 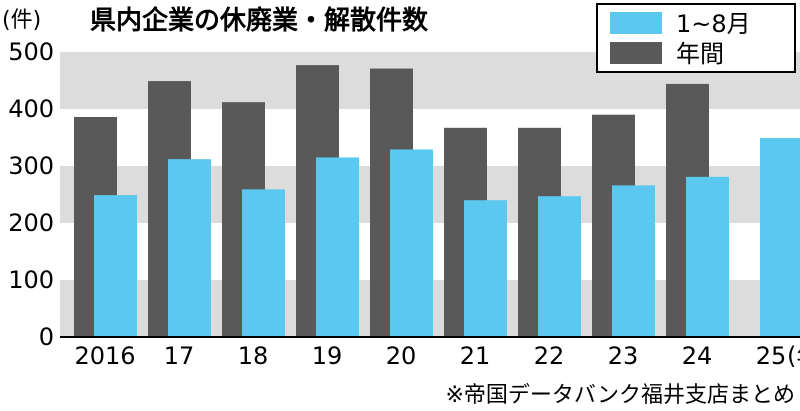 I want to click on x-tick-label: 23, so click(x=623, y=356).